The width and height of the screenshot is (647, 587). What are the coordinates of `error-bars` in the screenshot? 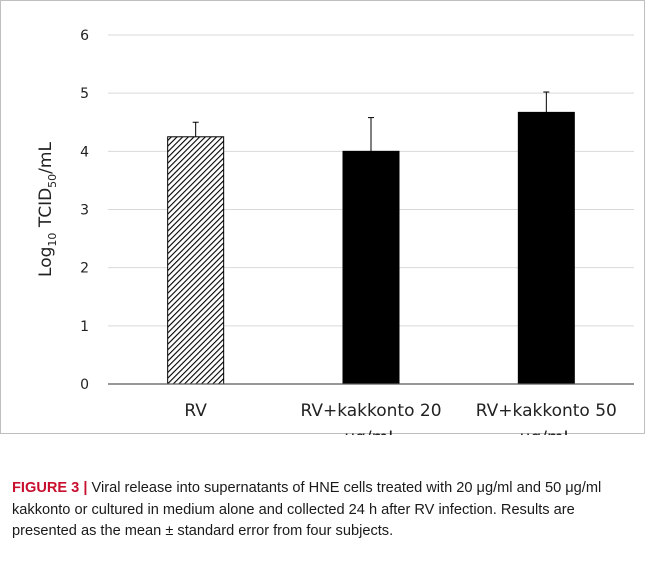 It's located at (371, 121).